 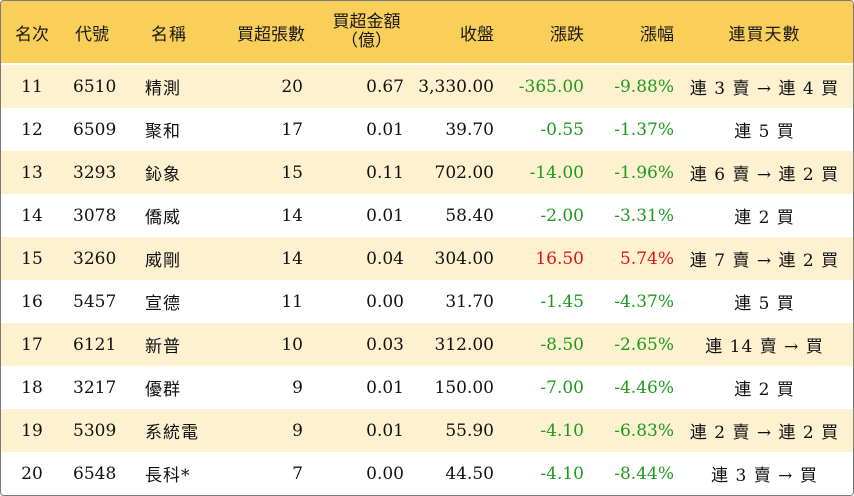 What do you see at coordinates (764, 132) in the screenshot?
I see `cell-days: 連 5 買` at bounding box center [764, 132].